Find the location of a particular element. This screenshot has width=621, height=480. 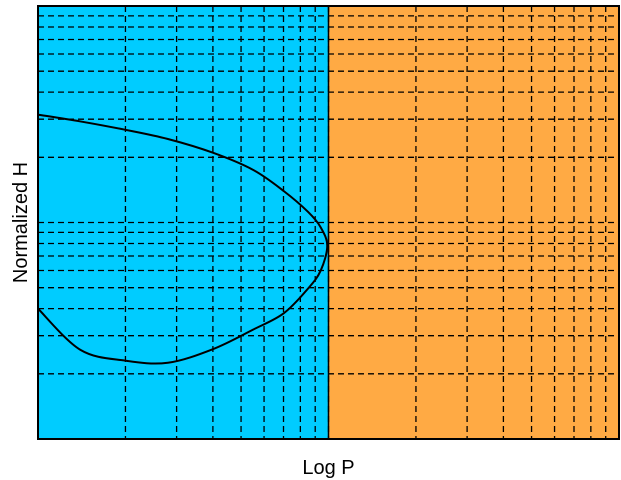

y-axis-label: Normalized H is located at coordinates (21, 222).